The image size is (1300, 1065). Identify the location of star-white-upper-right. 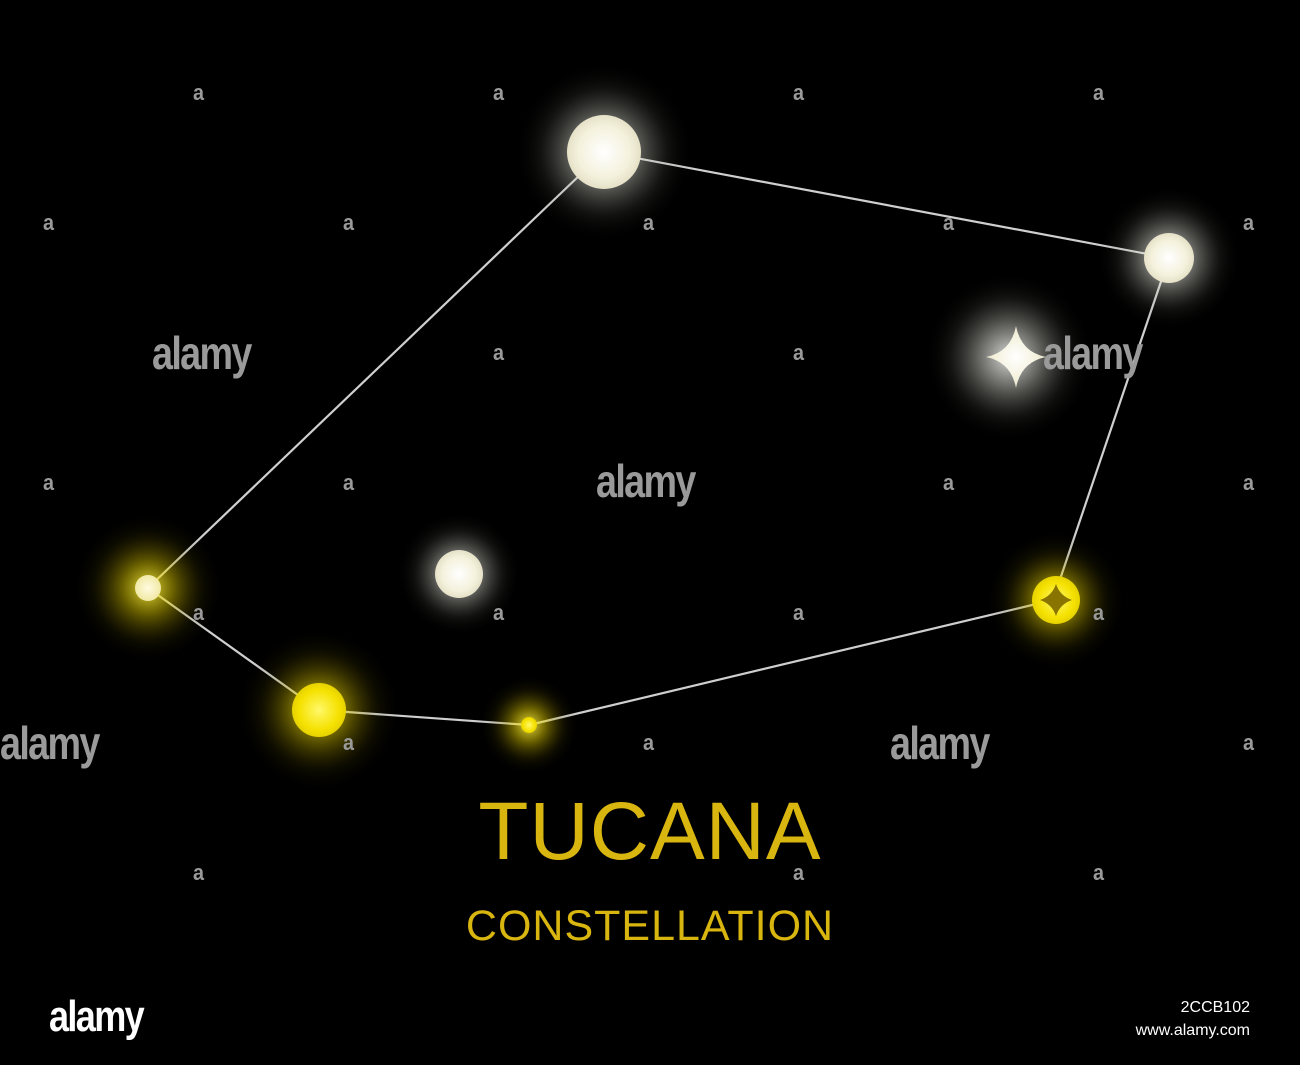
(1169, 258).